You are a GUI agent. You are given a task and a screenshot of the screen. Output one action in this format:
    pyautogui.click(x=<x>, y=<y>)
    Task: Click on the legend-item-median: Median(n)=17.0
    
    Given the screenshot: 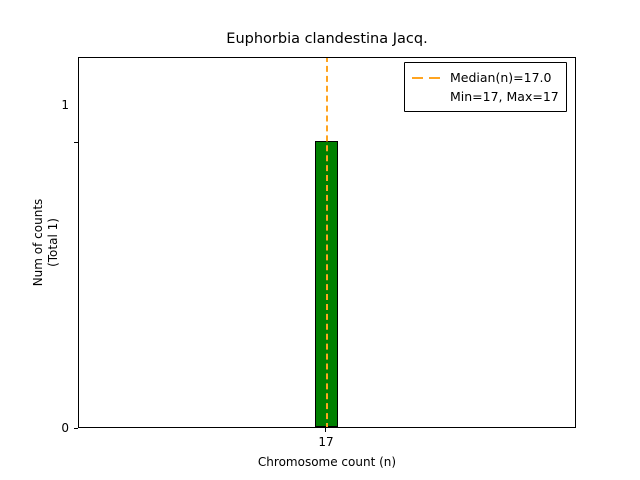 What is the action you would take?
    pyautogui.click(x=485, y=77)
    